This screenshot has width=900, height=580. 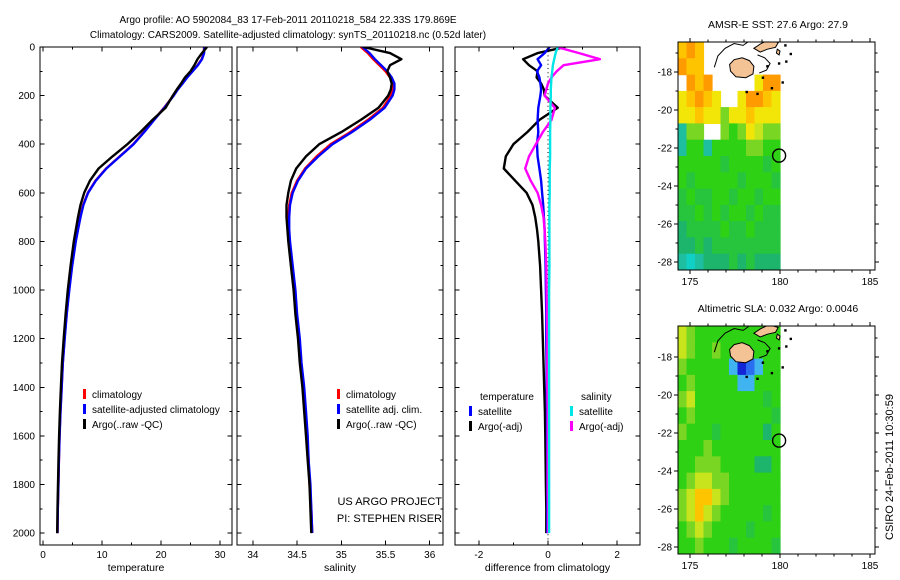 I want to click on series-argo-raw, so click(x=132, y=290).